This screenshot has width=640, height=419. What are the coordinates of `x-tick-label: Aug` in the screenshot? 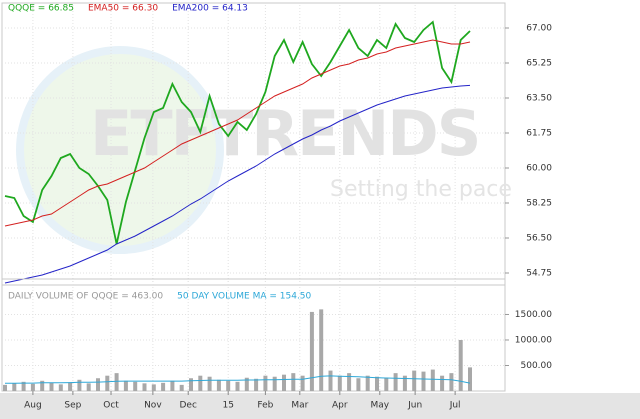 It's located at (33, 406).